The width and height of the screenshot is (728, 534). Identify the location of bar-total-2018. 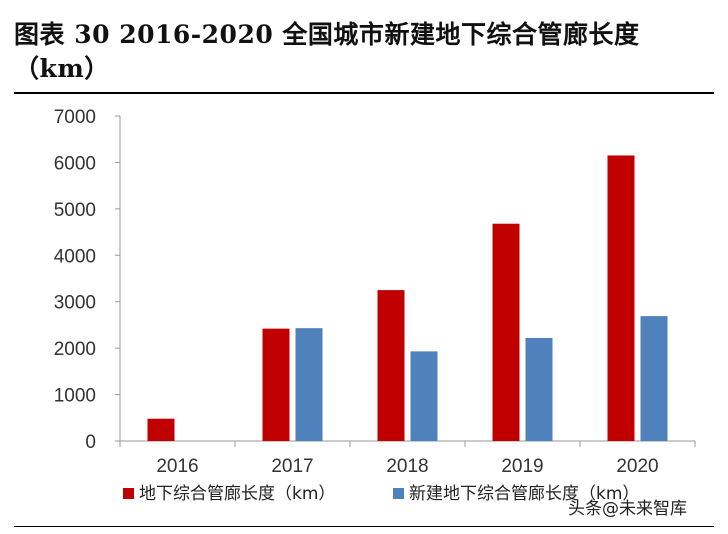
(391, 365).